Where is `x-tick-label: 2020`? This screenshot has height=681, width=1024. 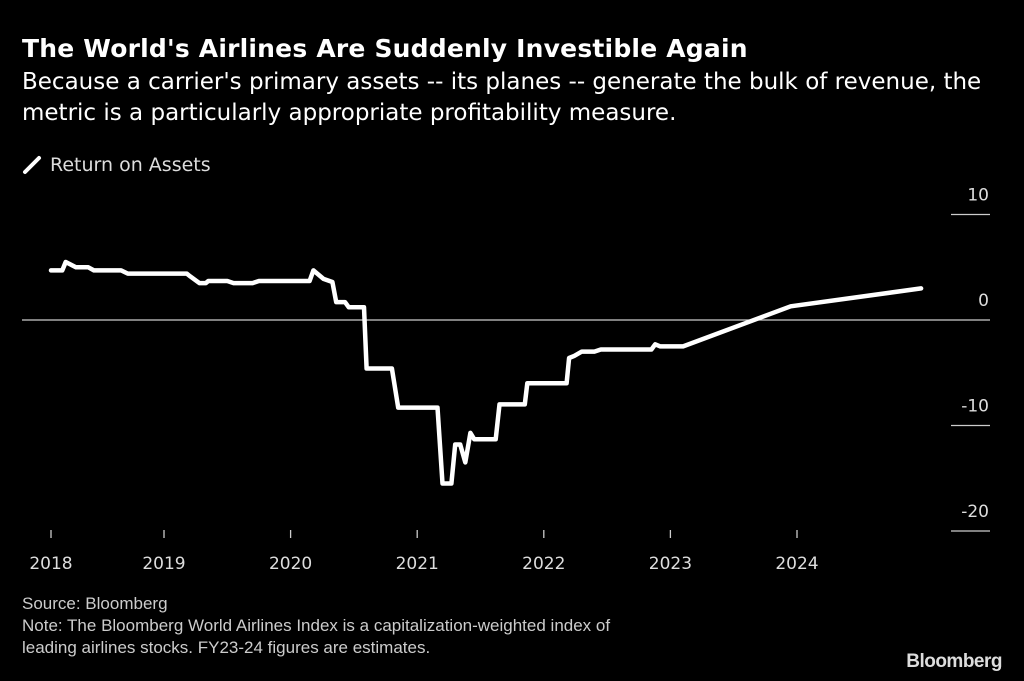
x-tick-label: 2020 is located at coordinates (290, 564).